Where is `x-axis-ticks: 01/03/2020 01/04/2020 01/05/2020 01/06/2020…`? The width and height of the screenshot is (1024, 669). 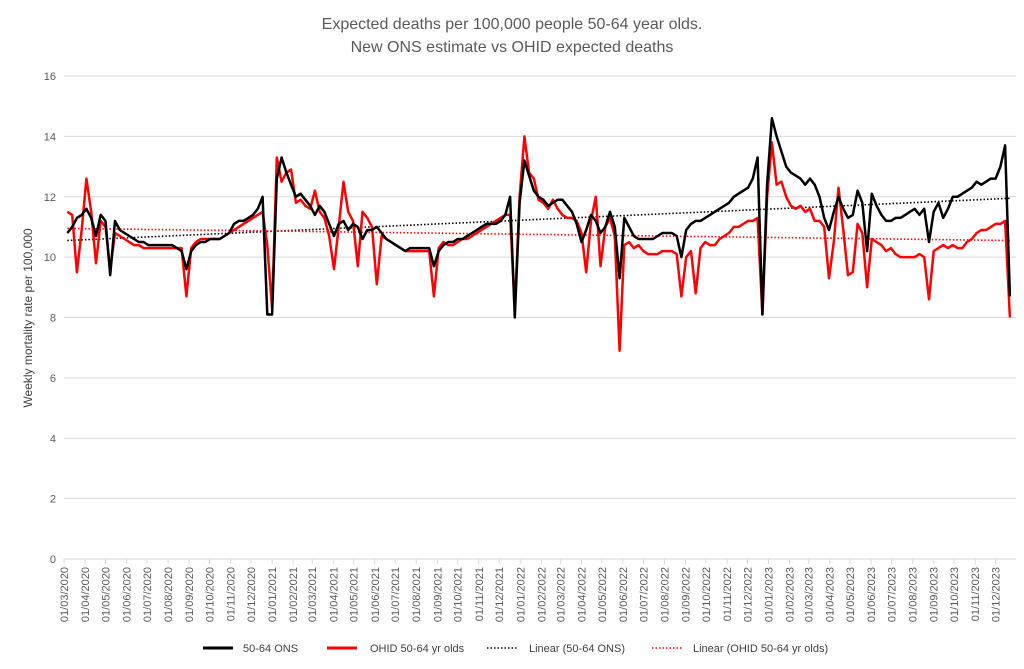 x-axis-ticks: 01/03/2020 01/04/2020 01/05/2020 01/06/2020… is located at coordinates (531, 590).